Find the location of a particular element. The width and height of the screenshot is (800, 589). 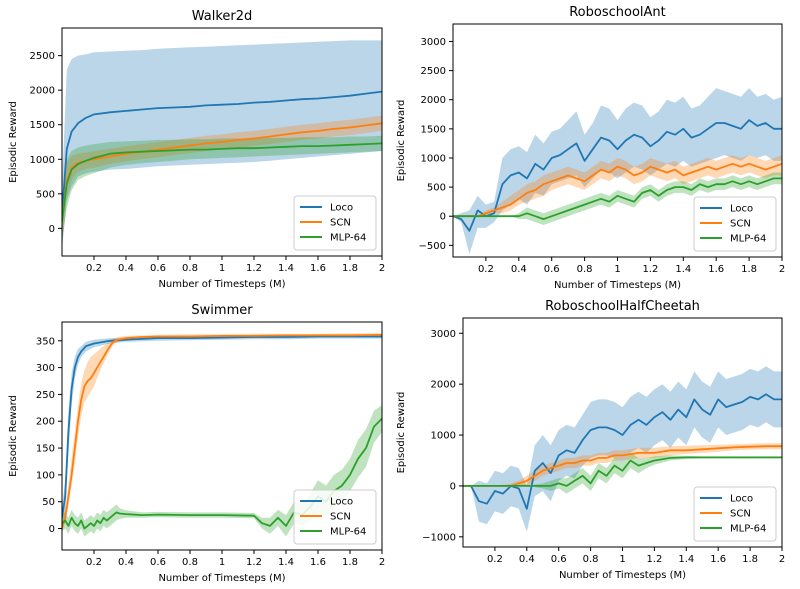

y-tick-label: 50 is located at coordinates (48, 502).